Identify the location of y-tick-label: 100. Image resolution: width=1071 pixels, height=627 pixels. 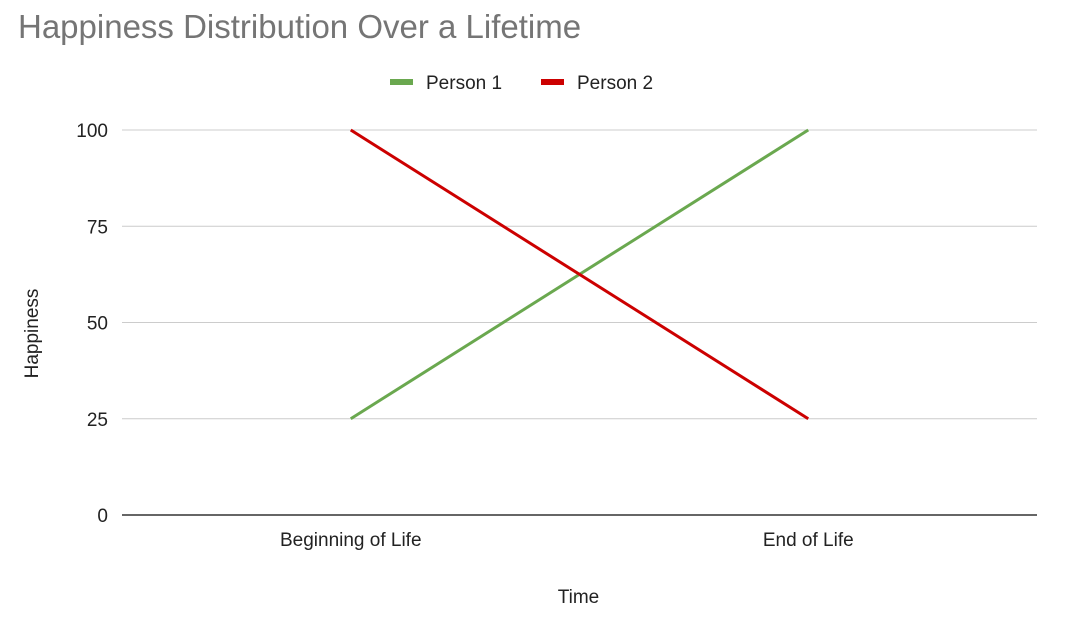
(92, 131).